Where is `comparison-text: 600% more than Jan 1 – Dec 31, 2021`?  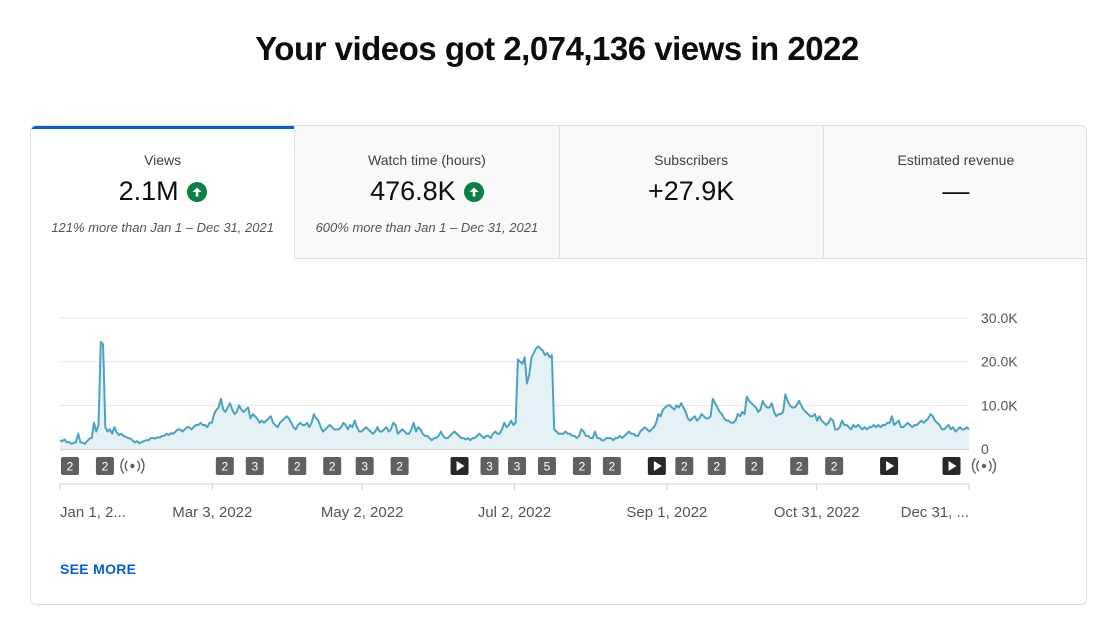
comparison-text: 600% more than Jan 1 – Dec 31, 2021 is located at coordinates (427, 227).